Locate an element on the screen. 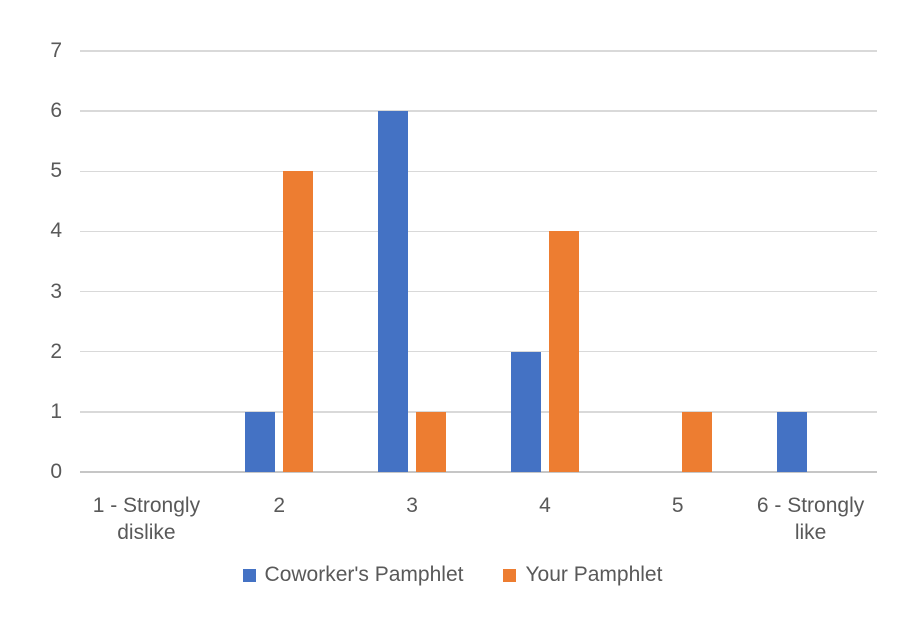 The height and width of the screenshot is (628, 905). bar-series1-cat2 is located at coordinates (260, 441).